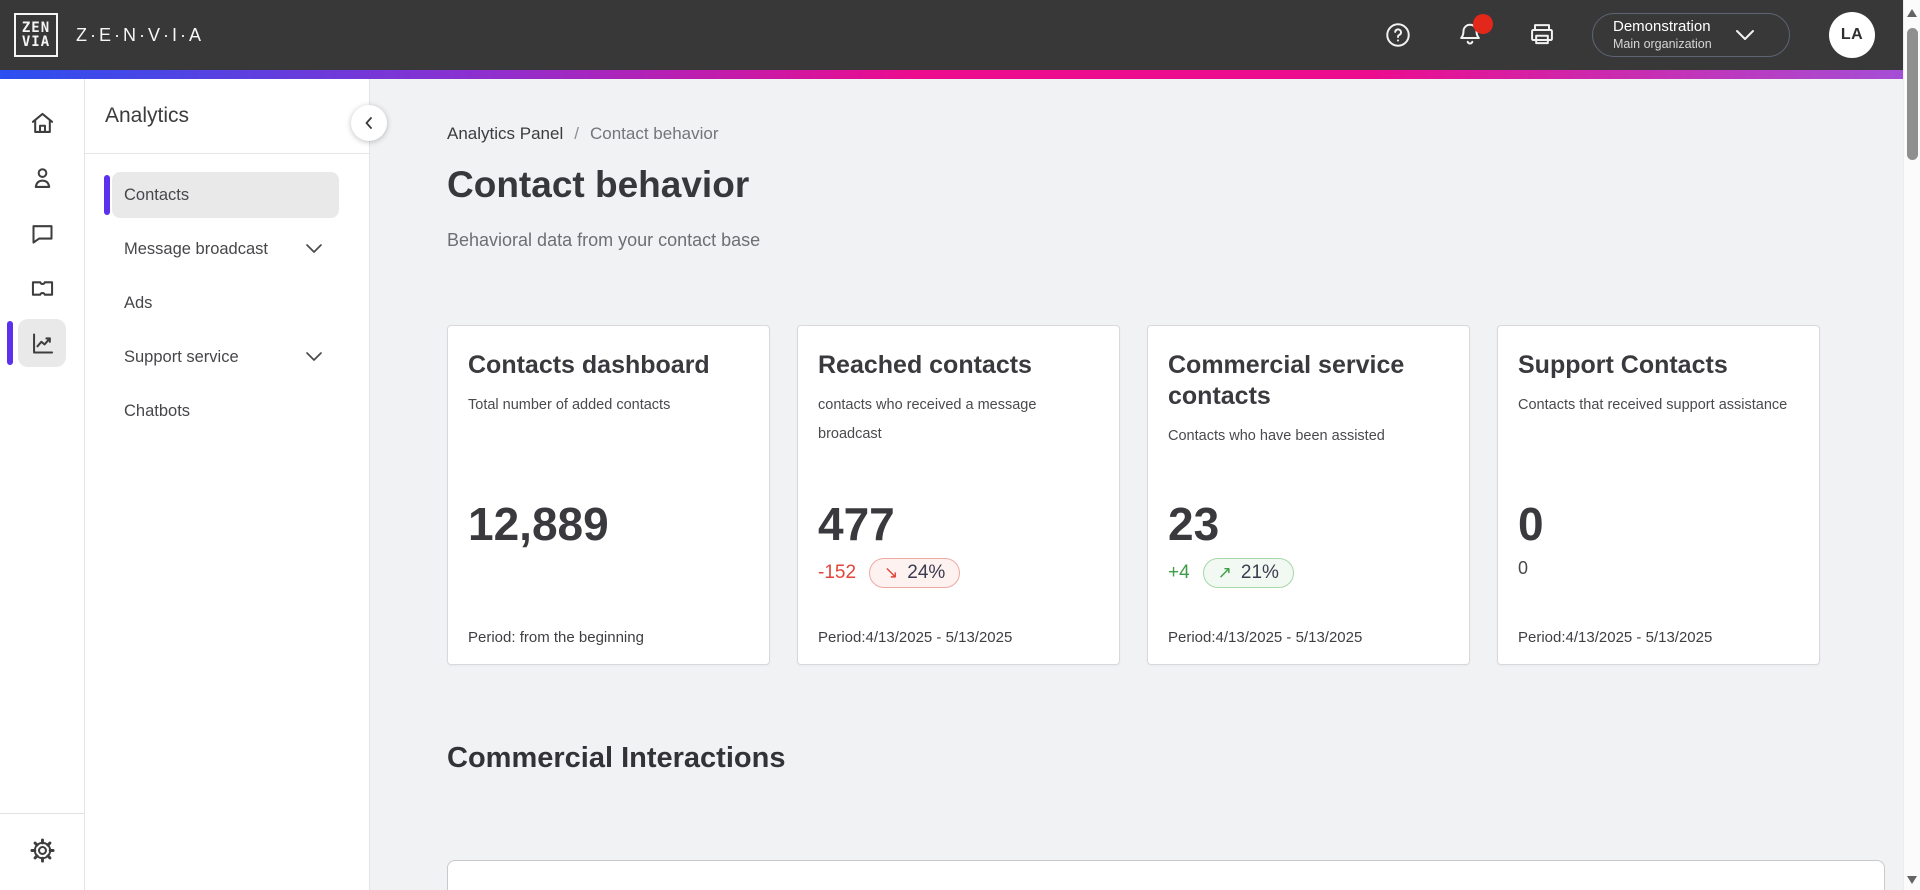 Image resolution: width=1920 pixels, height=890 pixels. I want to click on sidebar-item-message-broadcast: Message broadcast, so click(225, 249).